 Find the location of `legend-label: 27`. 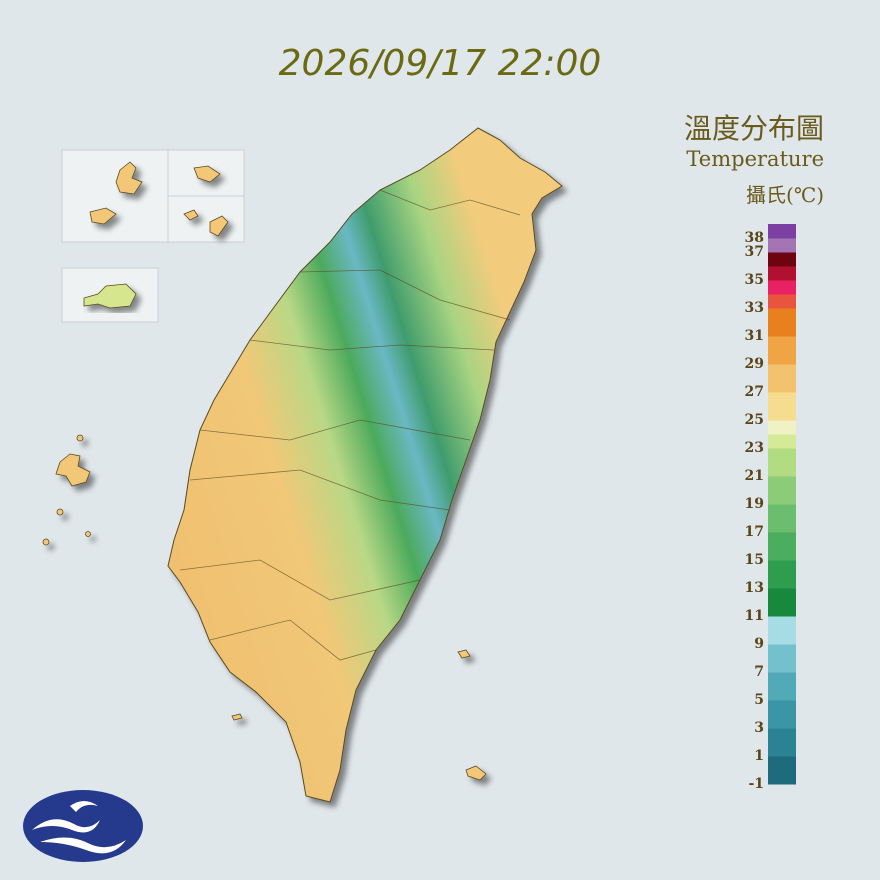

legend-label: 27 is located at coordinates (754, 392).